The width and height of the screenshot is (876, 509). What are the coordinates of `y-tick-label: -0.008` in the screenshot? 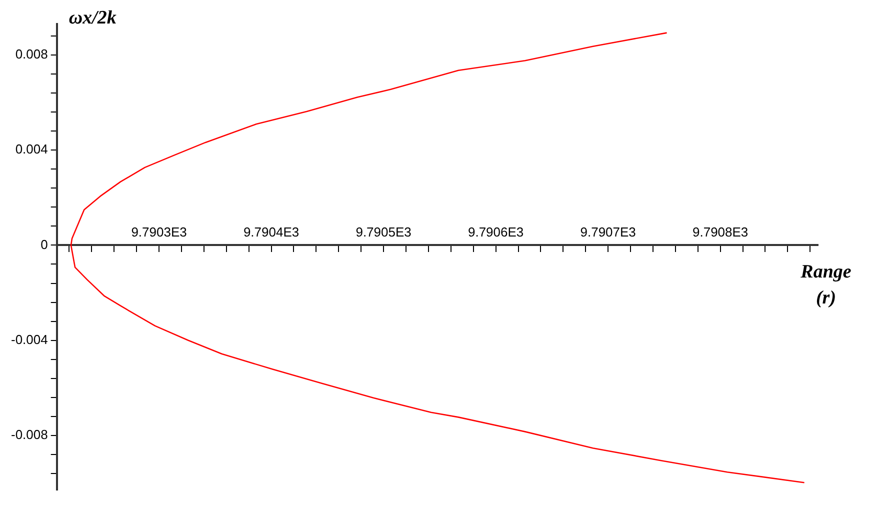 It's located at (29, 434).